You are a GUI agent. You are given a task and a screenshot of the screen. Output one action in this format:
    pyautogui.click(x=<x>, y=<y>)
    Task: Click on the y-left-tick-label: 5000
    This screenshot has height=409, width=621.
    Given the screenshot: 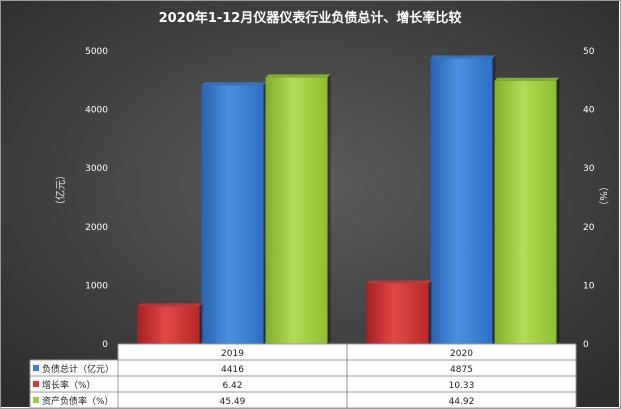 What is the action you would take?
    pyautogui.click(x=96, y=52)
    